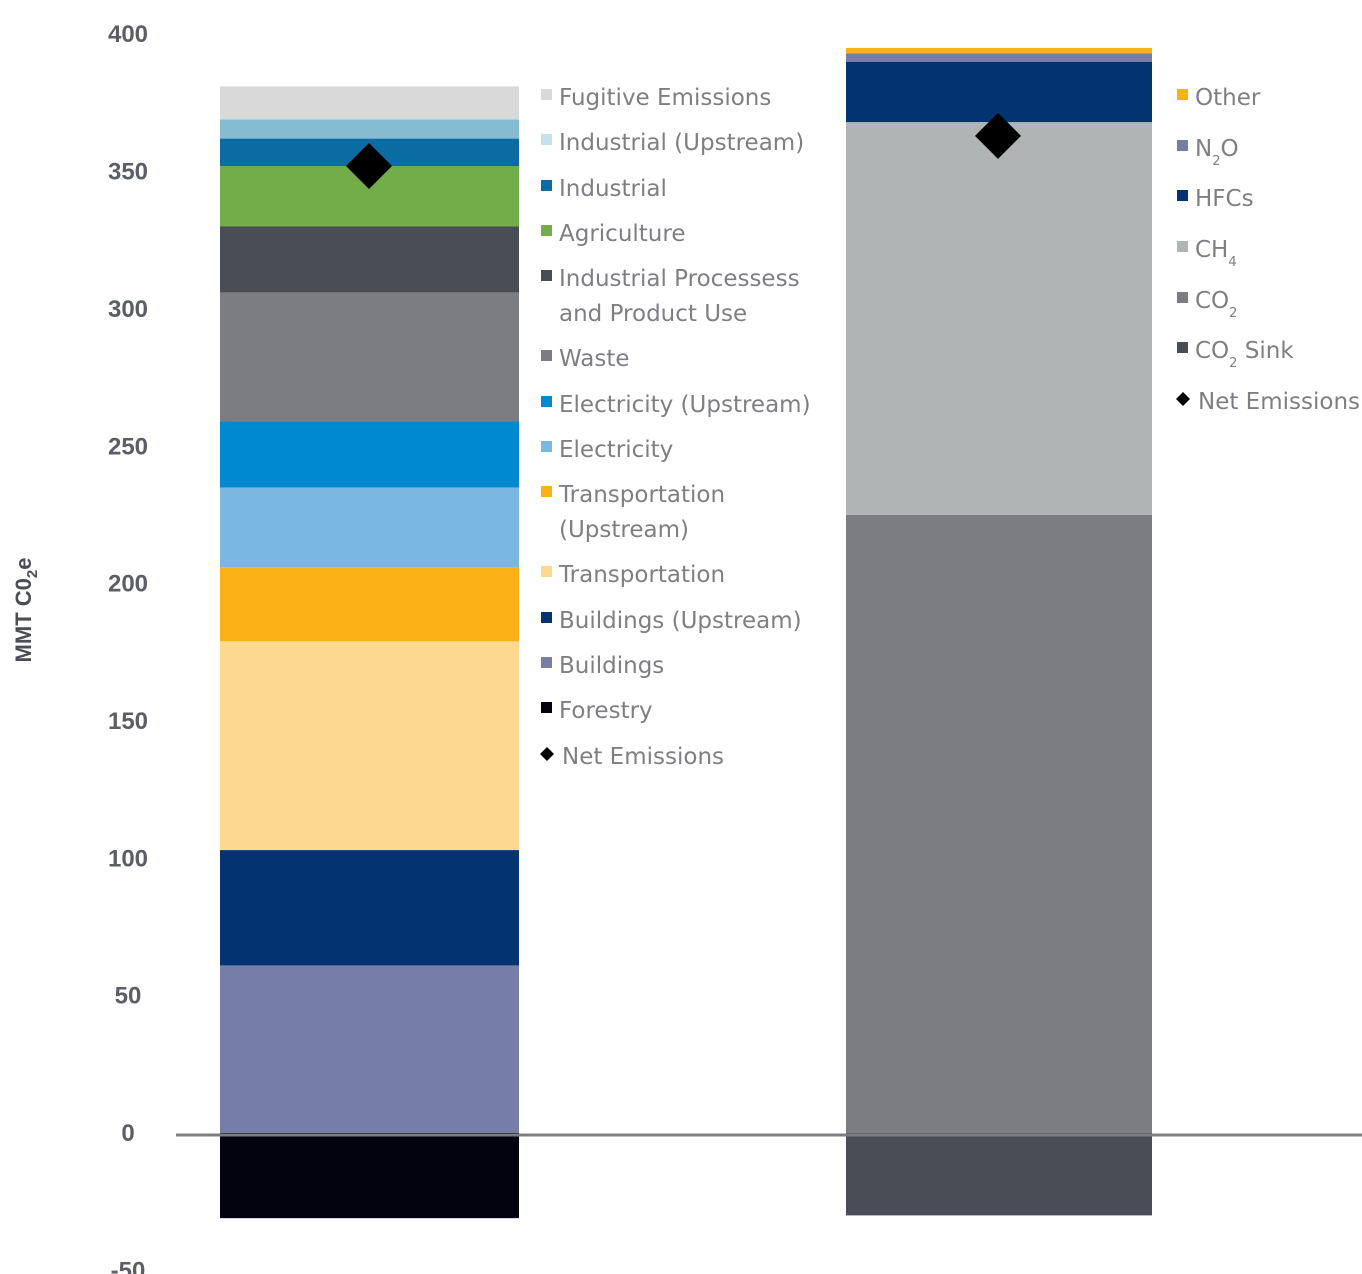 This screenshot has height=1274, width=1362. What do you see at coordinates (999, 50) in the screenshot?
I see `bar-2-segment-other` at bounding box center [999, 50].